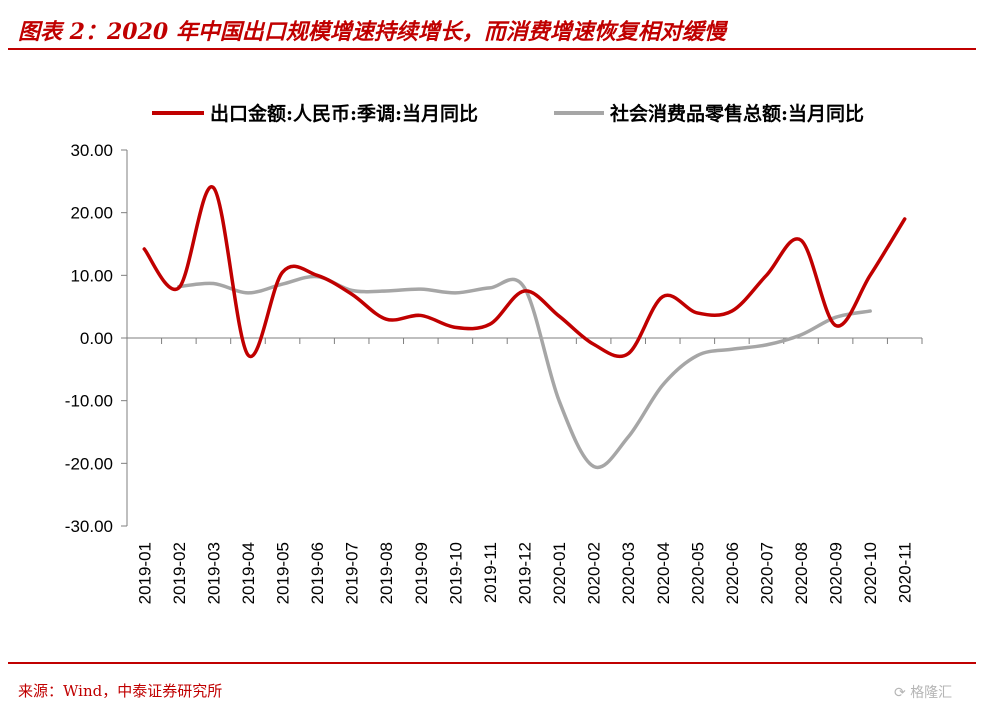 This screenshot has height=712, width=986. I want to click on legend-label: 社会消费品零售总额:当月同比, so click(736, 113).